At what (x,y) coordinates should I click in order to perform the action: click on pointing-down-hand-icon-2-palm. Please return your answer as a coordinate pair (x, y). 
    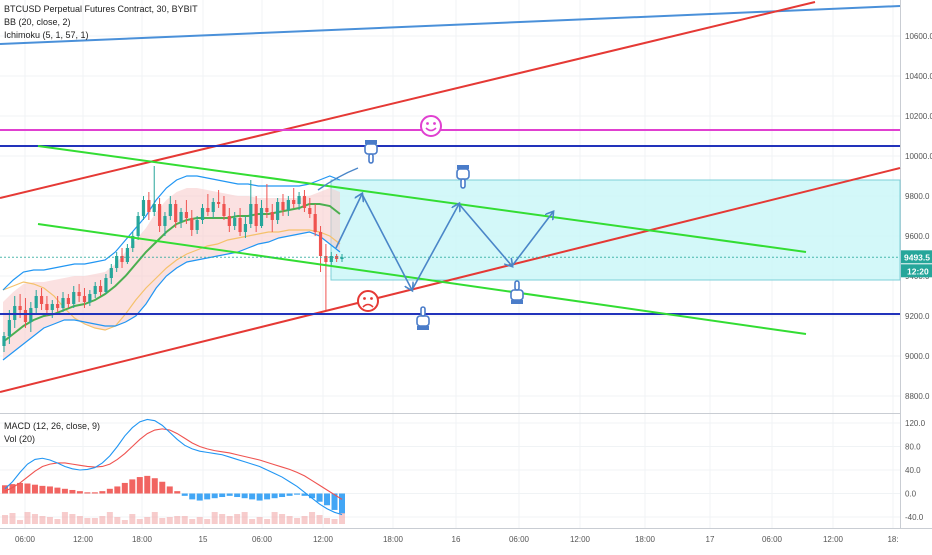
    Looking at the image, I should click on (463, 174).